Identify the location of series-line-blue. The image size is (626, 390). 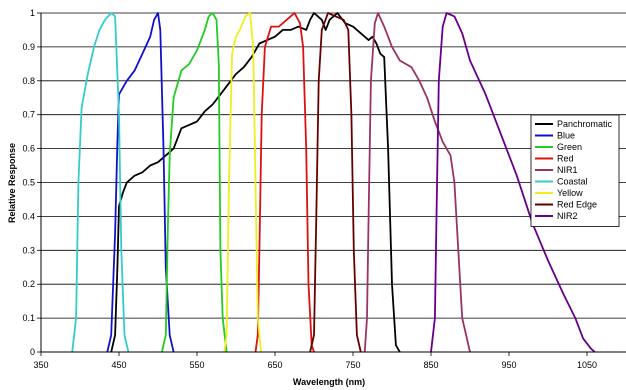
(140, 182).